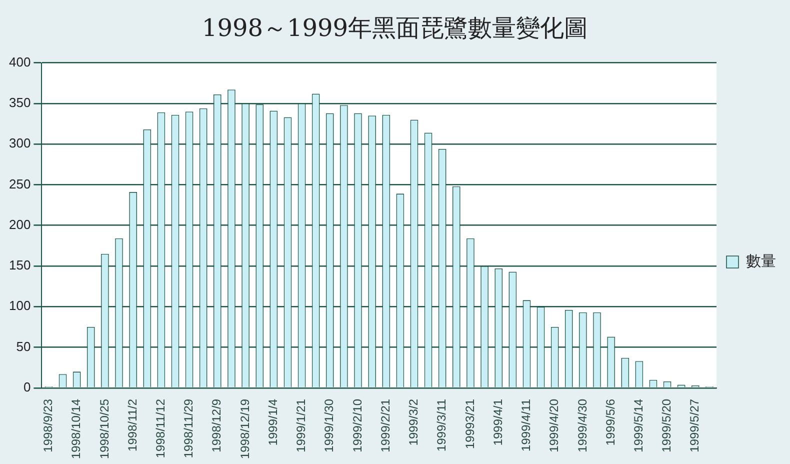  I want to click on x-tick-label: 1999/4/20, so click(554, 425).